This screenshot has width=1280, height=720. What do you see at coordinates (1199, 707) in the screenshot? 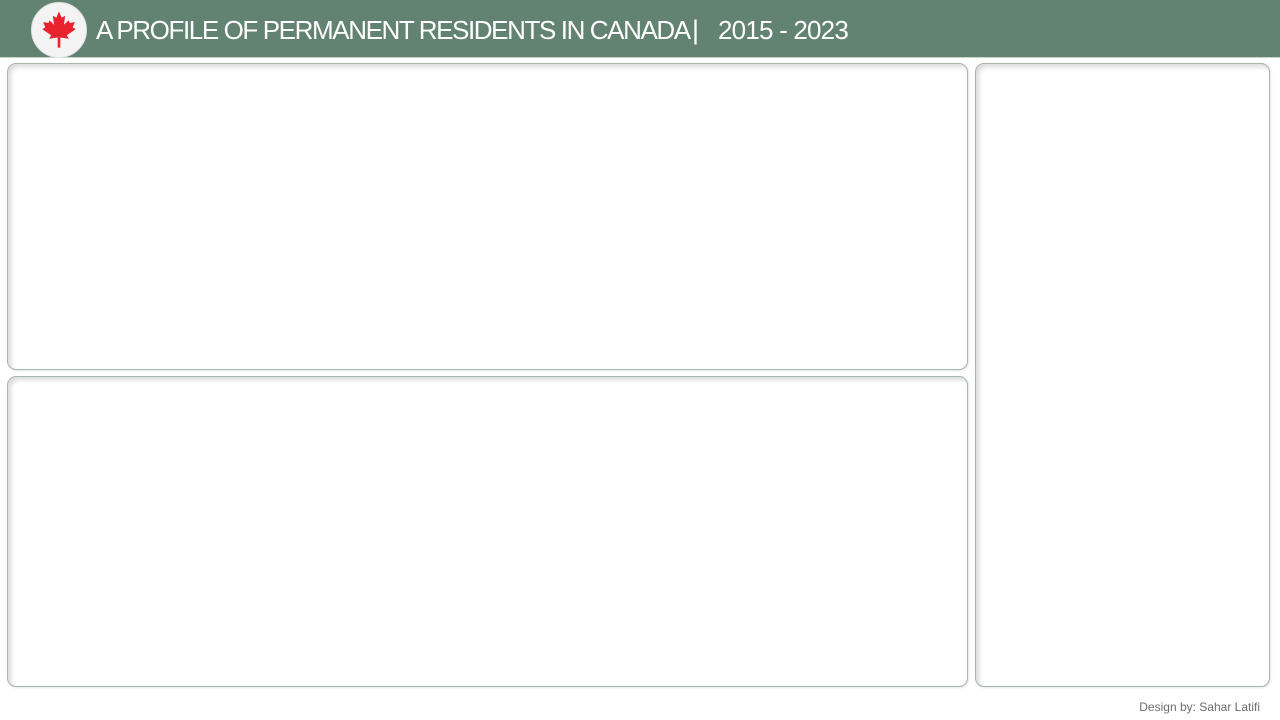
I see `design-credit: Design by: Sahar Latifi` at bounding box center [1199, 707].